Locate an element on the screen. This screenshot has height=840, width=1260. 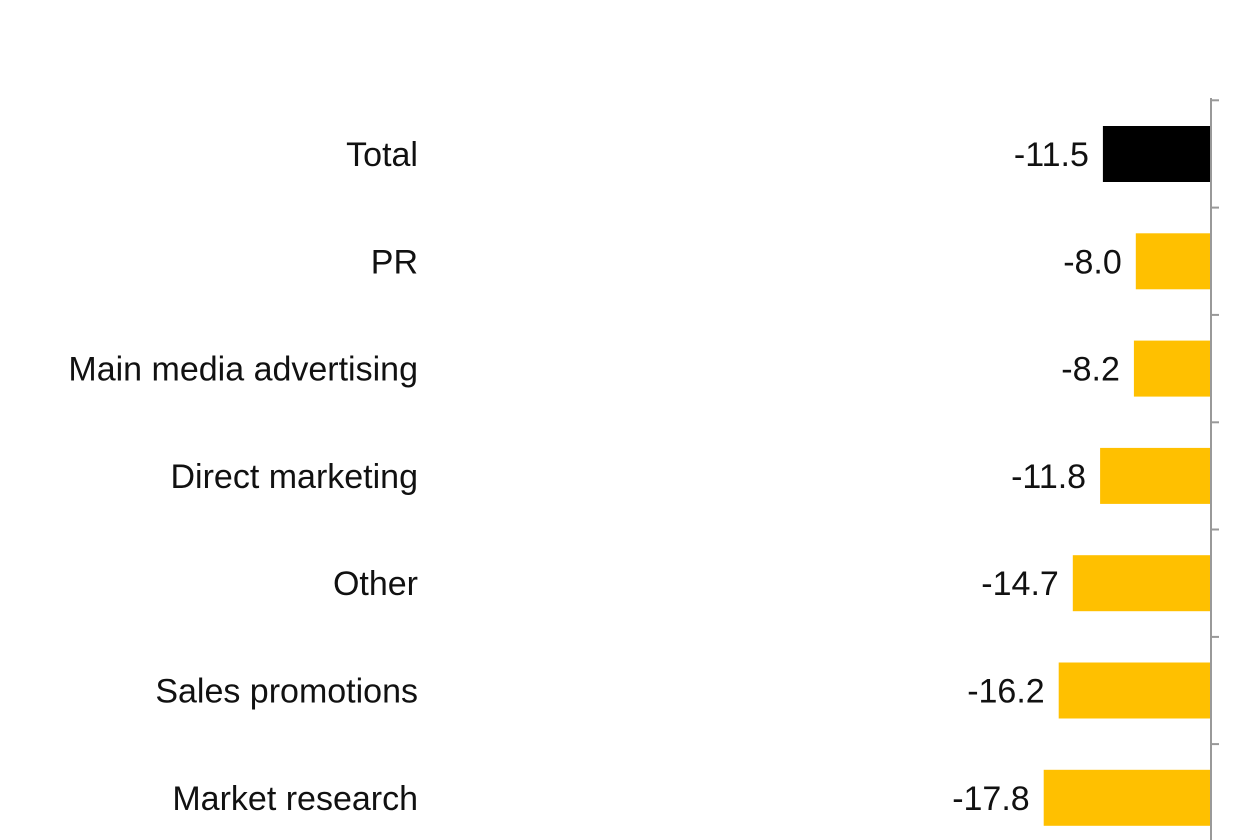
bar-total is located at coordinates (1156, 154).